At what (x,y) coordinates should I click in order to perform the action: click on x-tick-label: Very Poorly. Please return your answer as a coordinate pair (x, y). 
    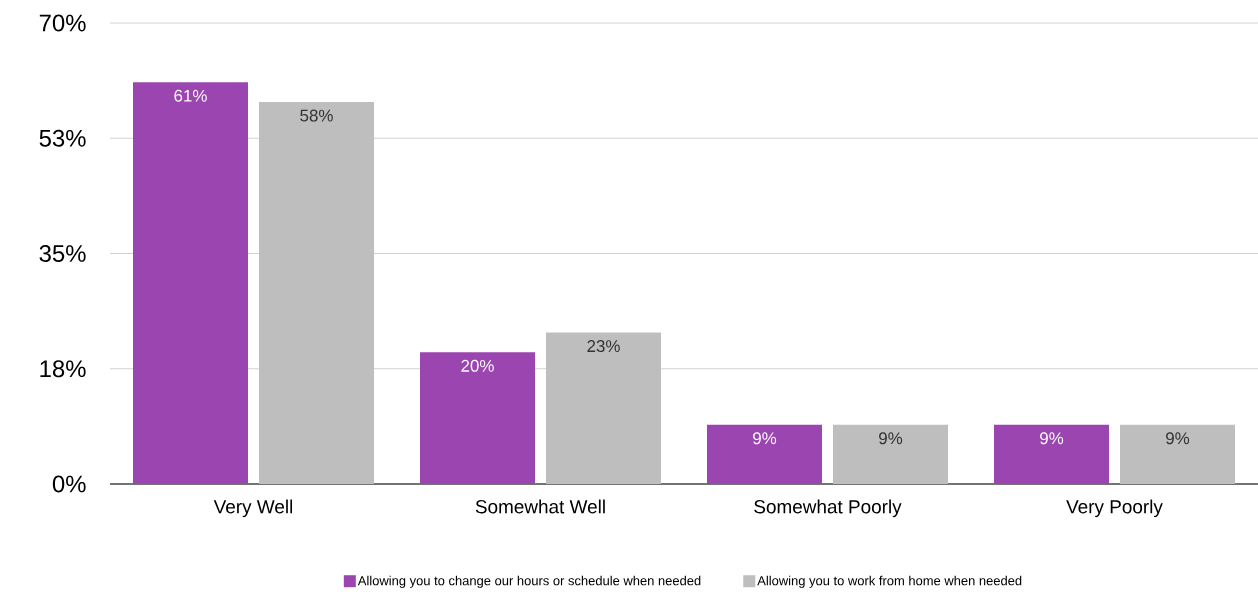
    Looking at the image, I should click on (1114, 508).